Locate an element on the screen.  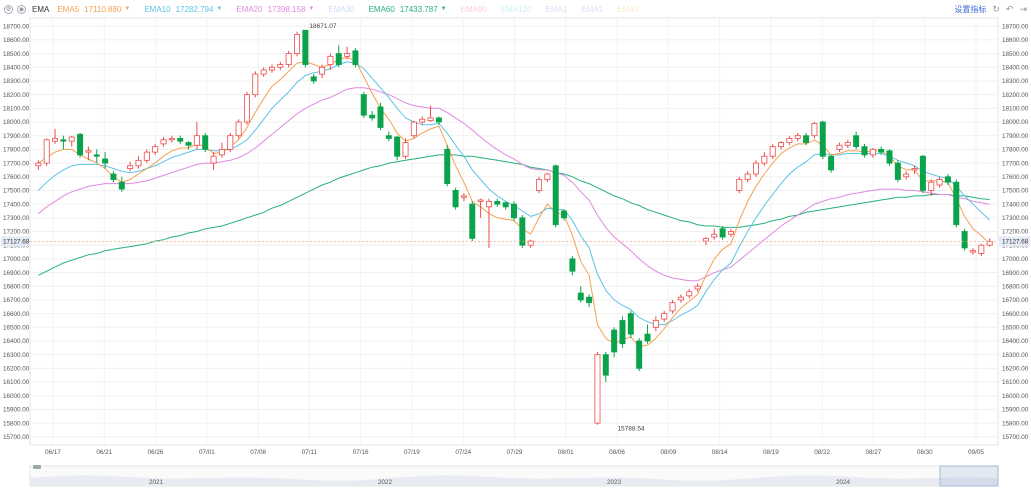
refresh-icon: ↻ is located at coordinates (996, 9).